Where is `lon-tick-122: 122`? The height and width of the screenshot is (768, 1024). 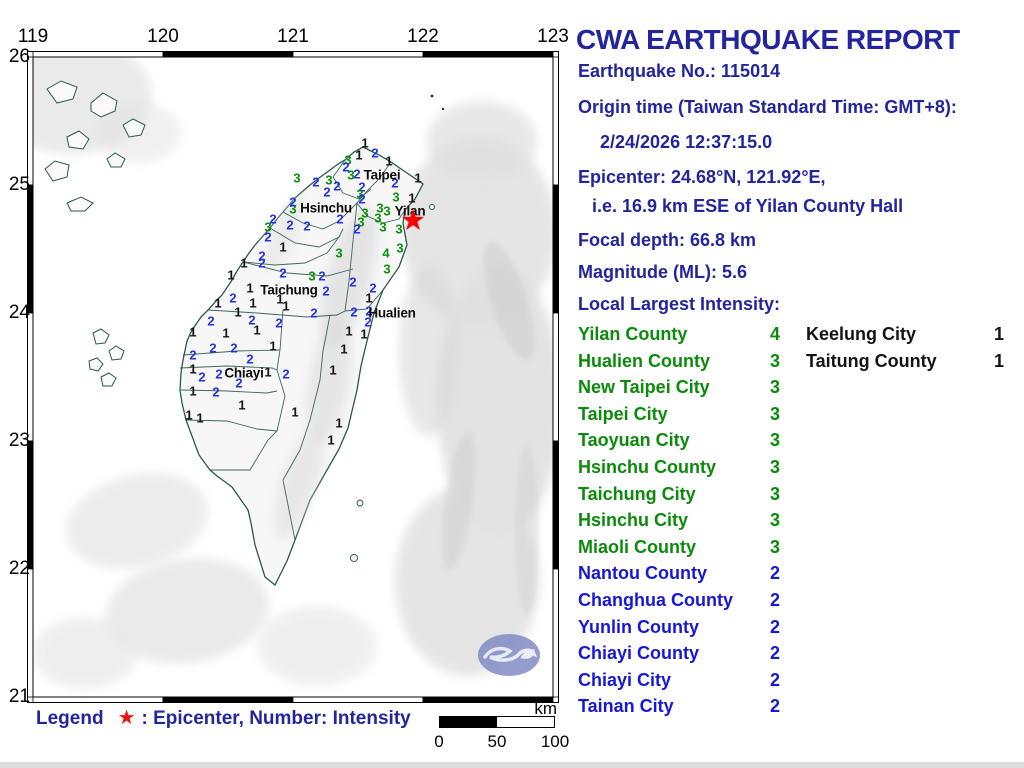 lon-tick-122: 122 is located at coordinates (423, 36).